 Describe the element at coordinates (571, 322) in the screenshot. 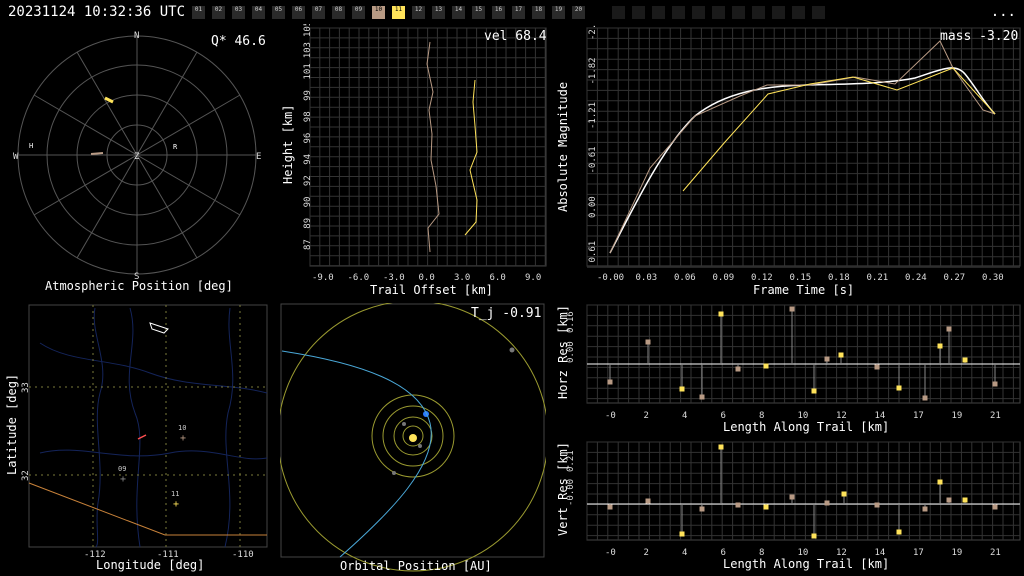

I see `horz-res-ytick: 0.16` at that location.